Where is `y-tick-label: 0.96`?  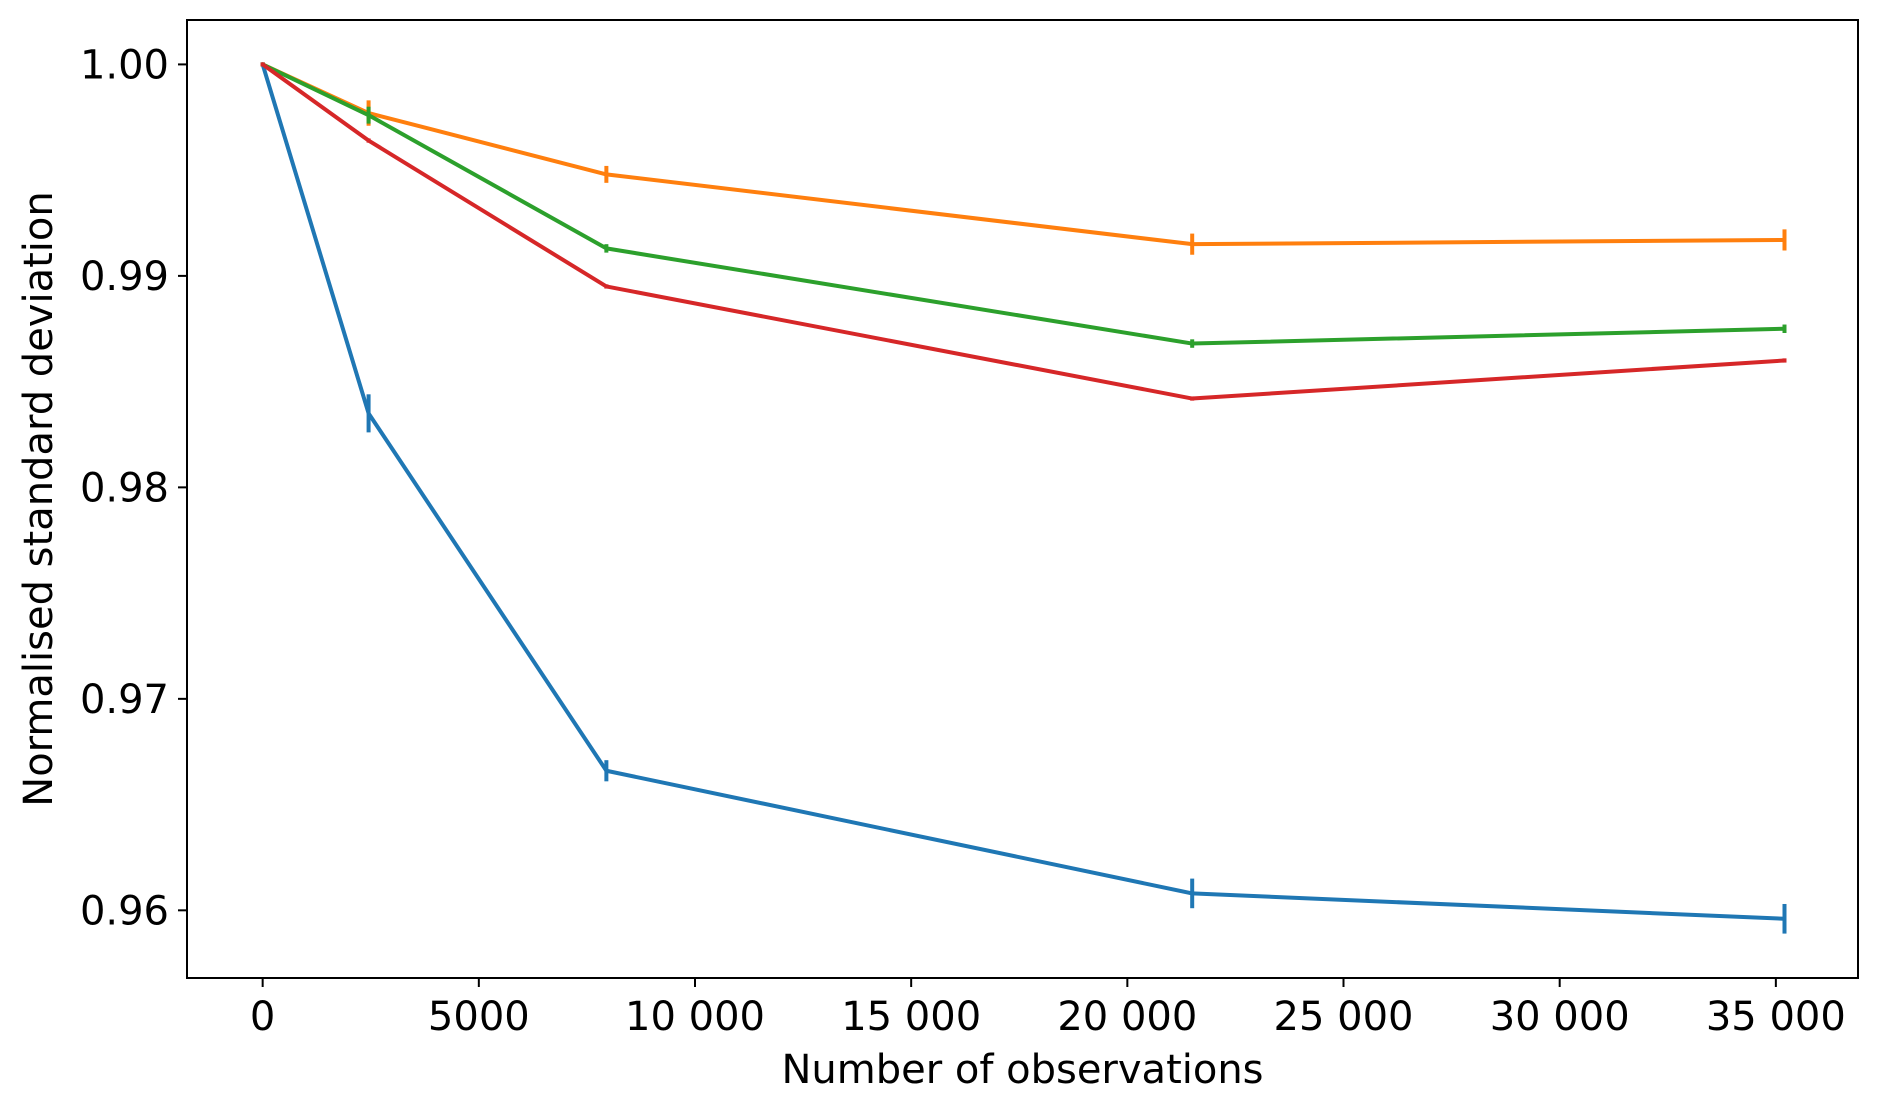 y-tick-label: 0.96 is located at coordinates (124, 911).